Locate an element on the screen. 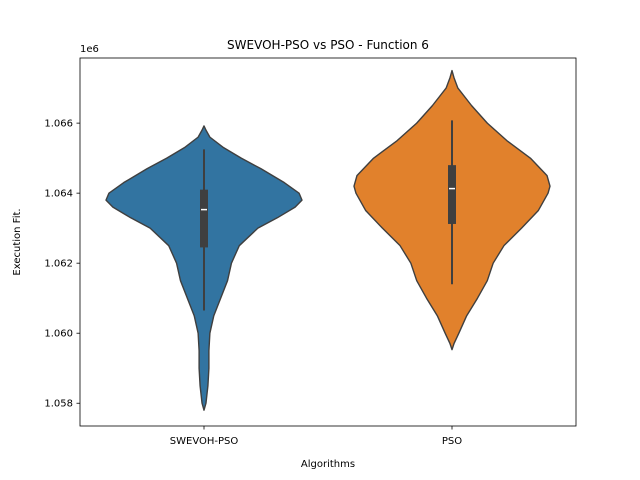 The image size is (640, 480). x-tick-label: SWEVOH-PSO is located at coordinates (204, 441).